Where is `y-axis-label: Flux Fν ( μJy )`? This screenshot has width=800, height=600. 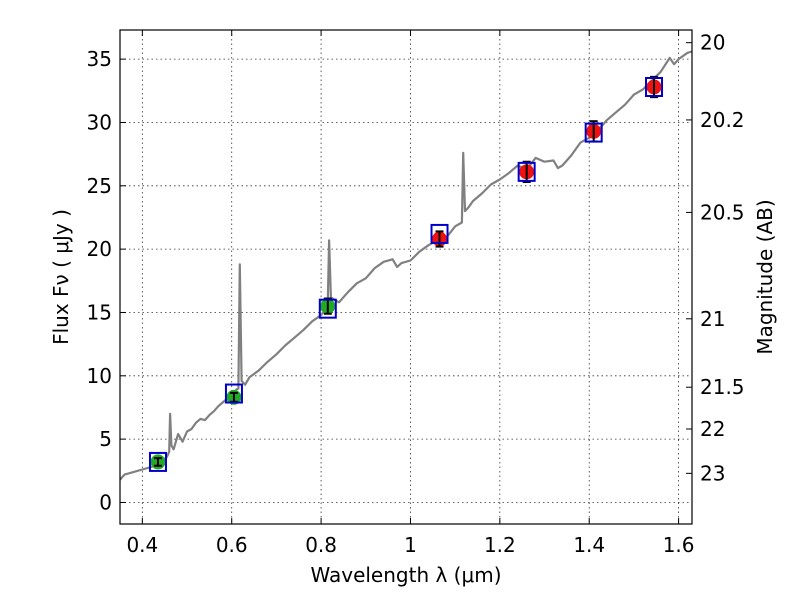 y-axis-label: Flux Fν ( μJy ) is located at coordinates (61, 277).